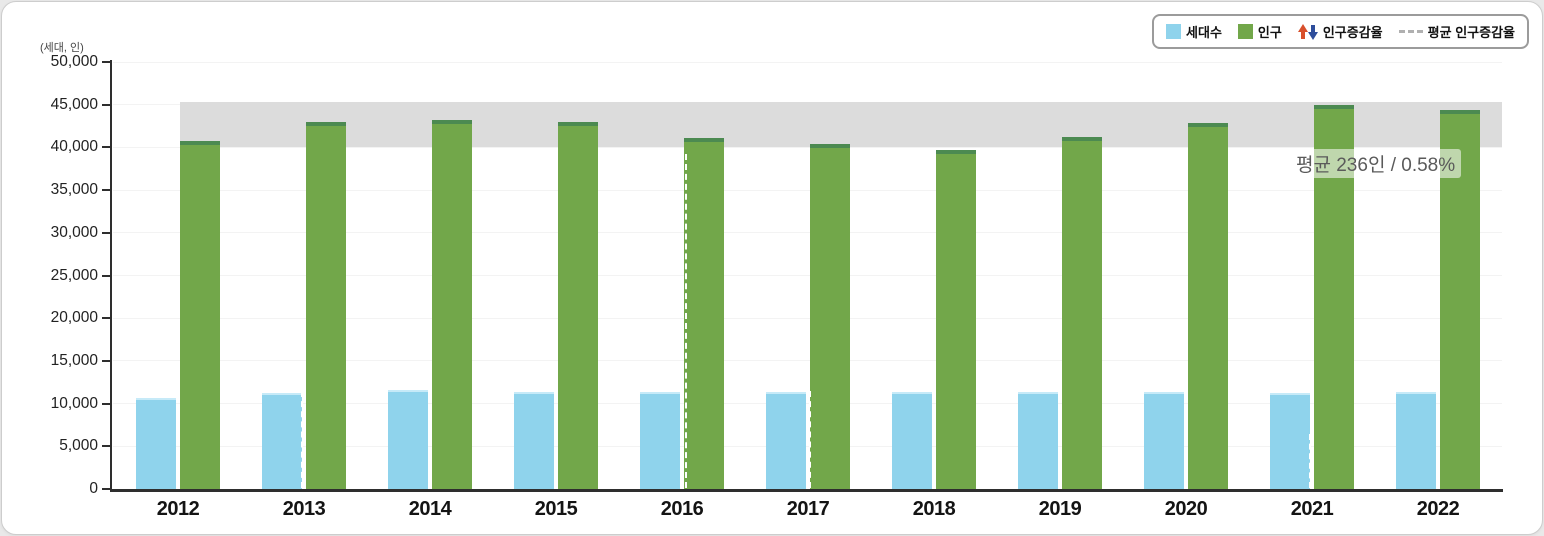  What do you see at coordinates (534, 440) in the screenshot?
I see `households-bar-2015` at bounding box center [534, 440].